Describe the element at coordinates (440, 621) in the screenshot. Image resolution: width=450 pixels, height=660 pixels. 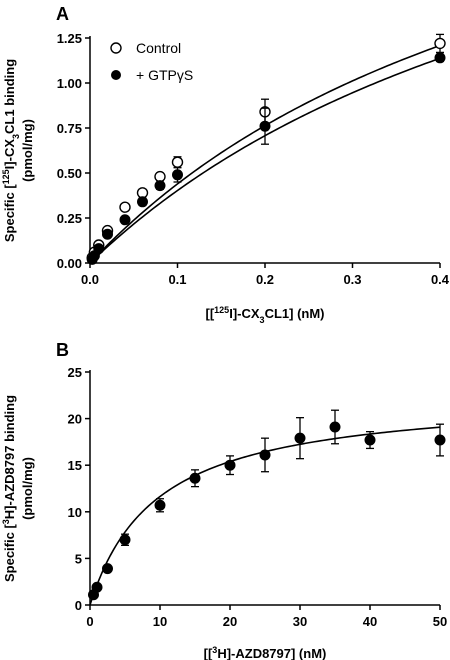
I see `panel-b-x-tick-label: 50` at that location.